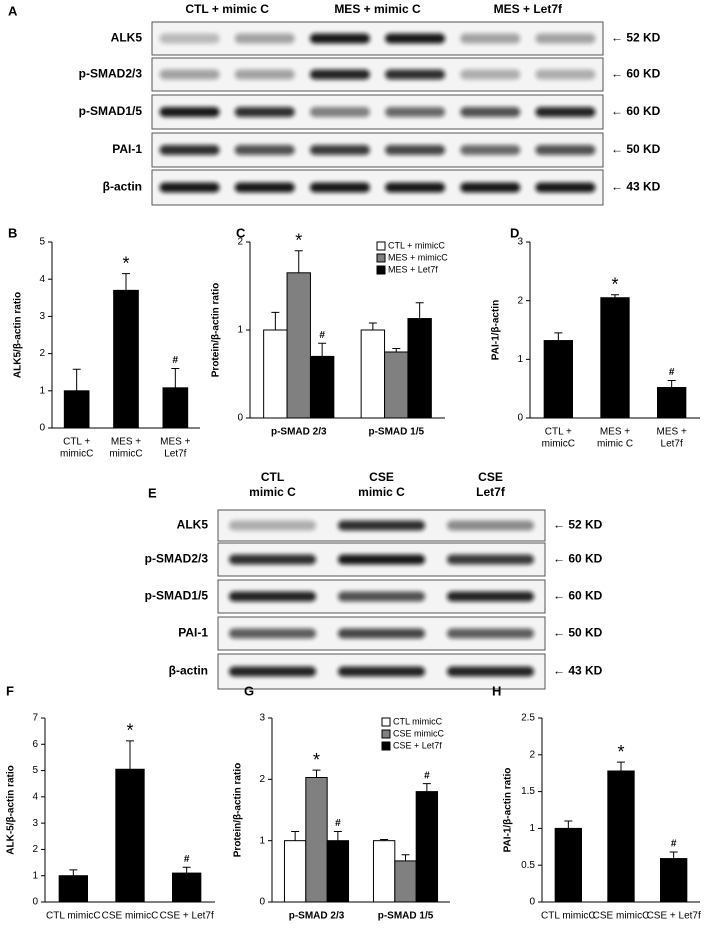 This screenshot has height=928, width=709. I want to click on legend-label: MES + Let7f, so click(413, 269).